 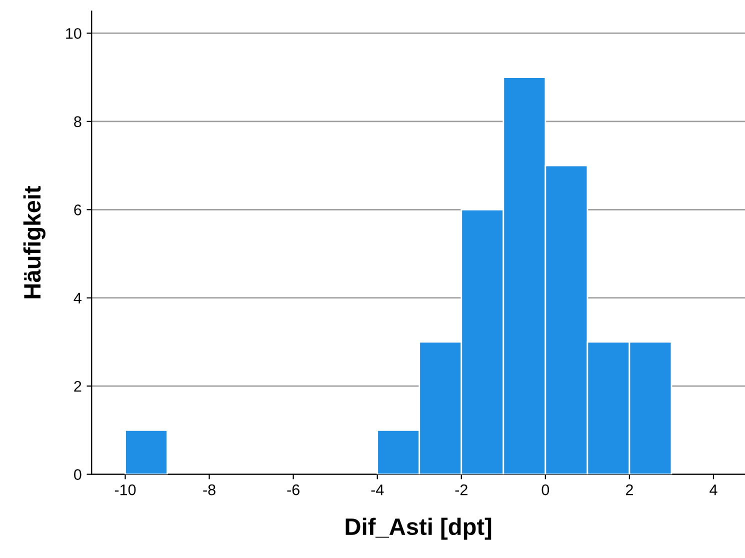 What do you see at coordinates (377, 490) in the screenshot?
I see `x-tick-label: -4` at bounding box center [377, 490].